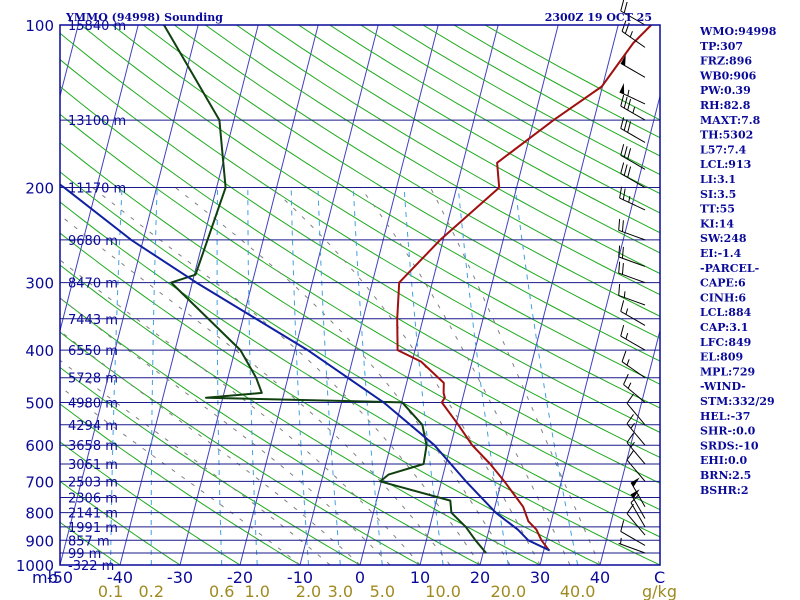 The width and height of the screenshot is (800, 600). I want to click on temperature-tick-label: 10, so click(420, 577).